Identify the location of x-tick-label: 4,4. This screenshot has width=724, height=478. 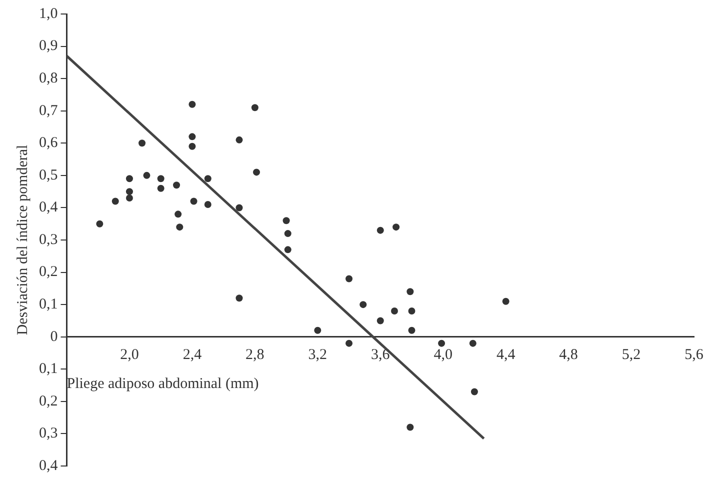
(506, 354).